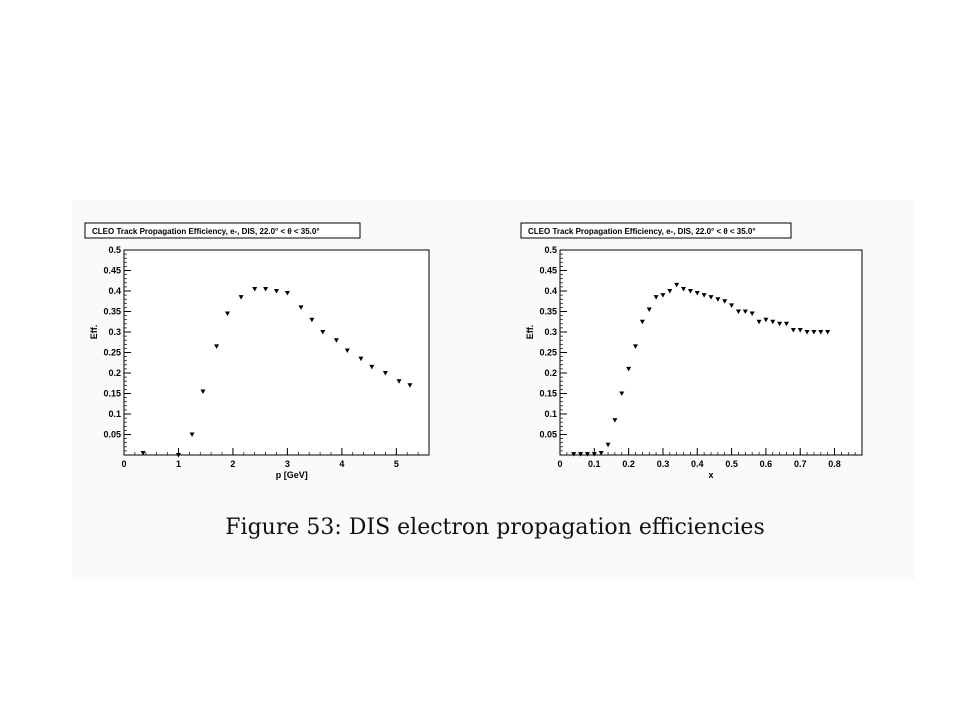  What do you see at coordinates (292, 475) in the screenshot?
I see `x-axis-title: p [GeV]` at bounding box center [292, 475].